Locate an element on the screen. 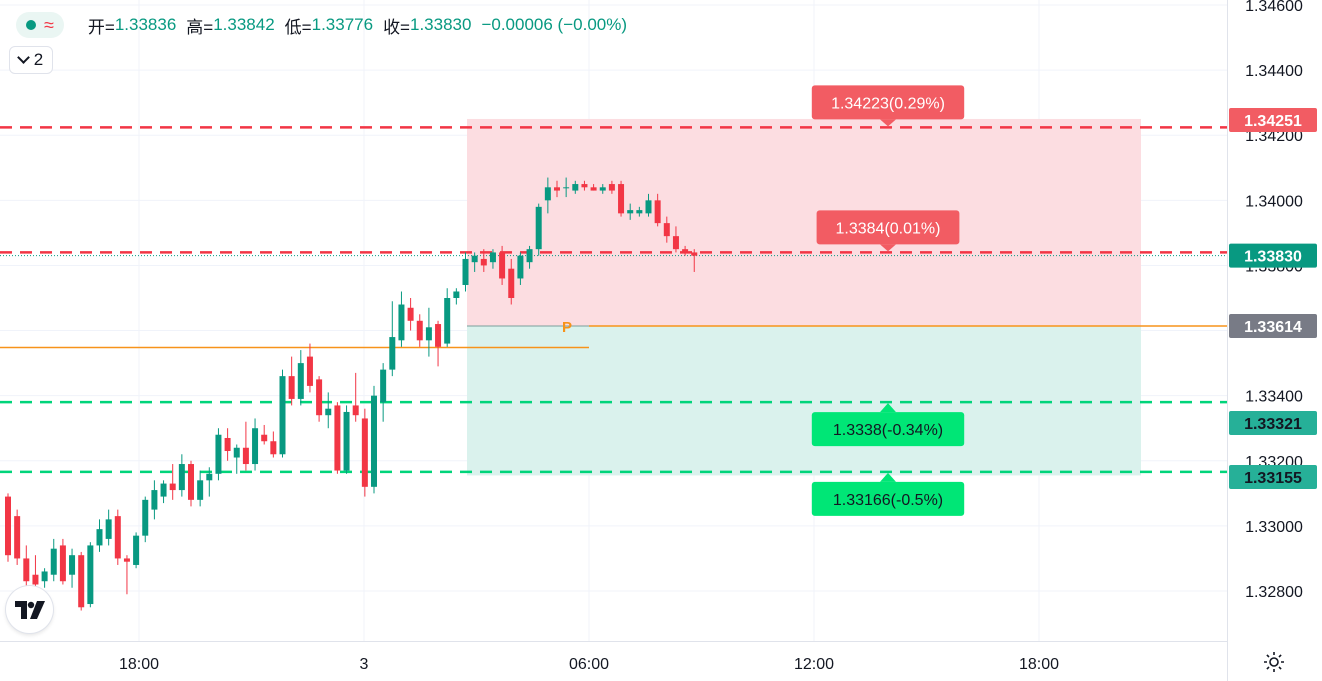 The height and width of the screenshot is (681, 1322). chevron-down-icon is located at coordinates (23, 57).